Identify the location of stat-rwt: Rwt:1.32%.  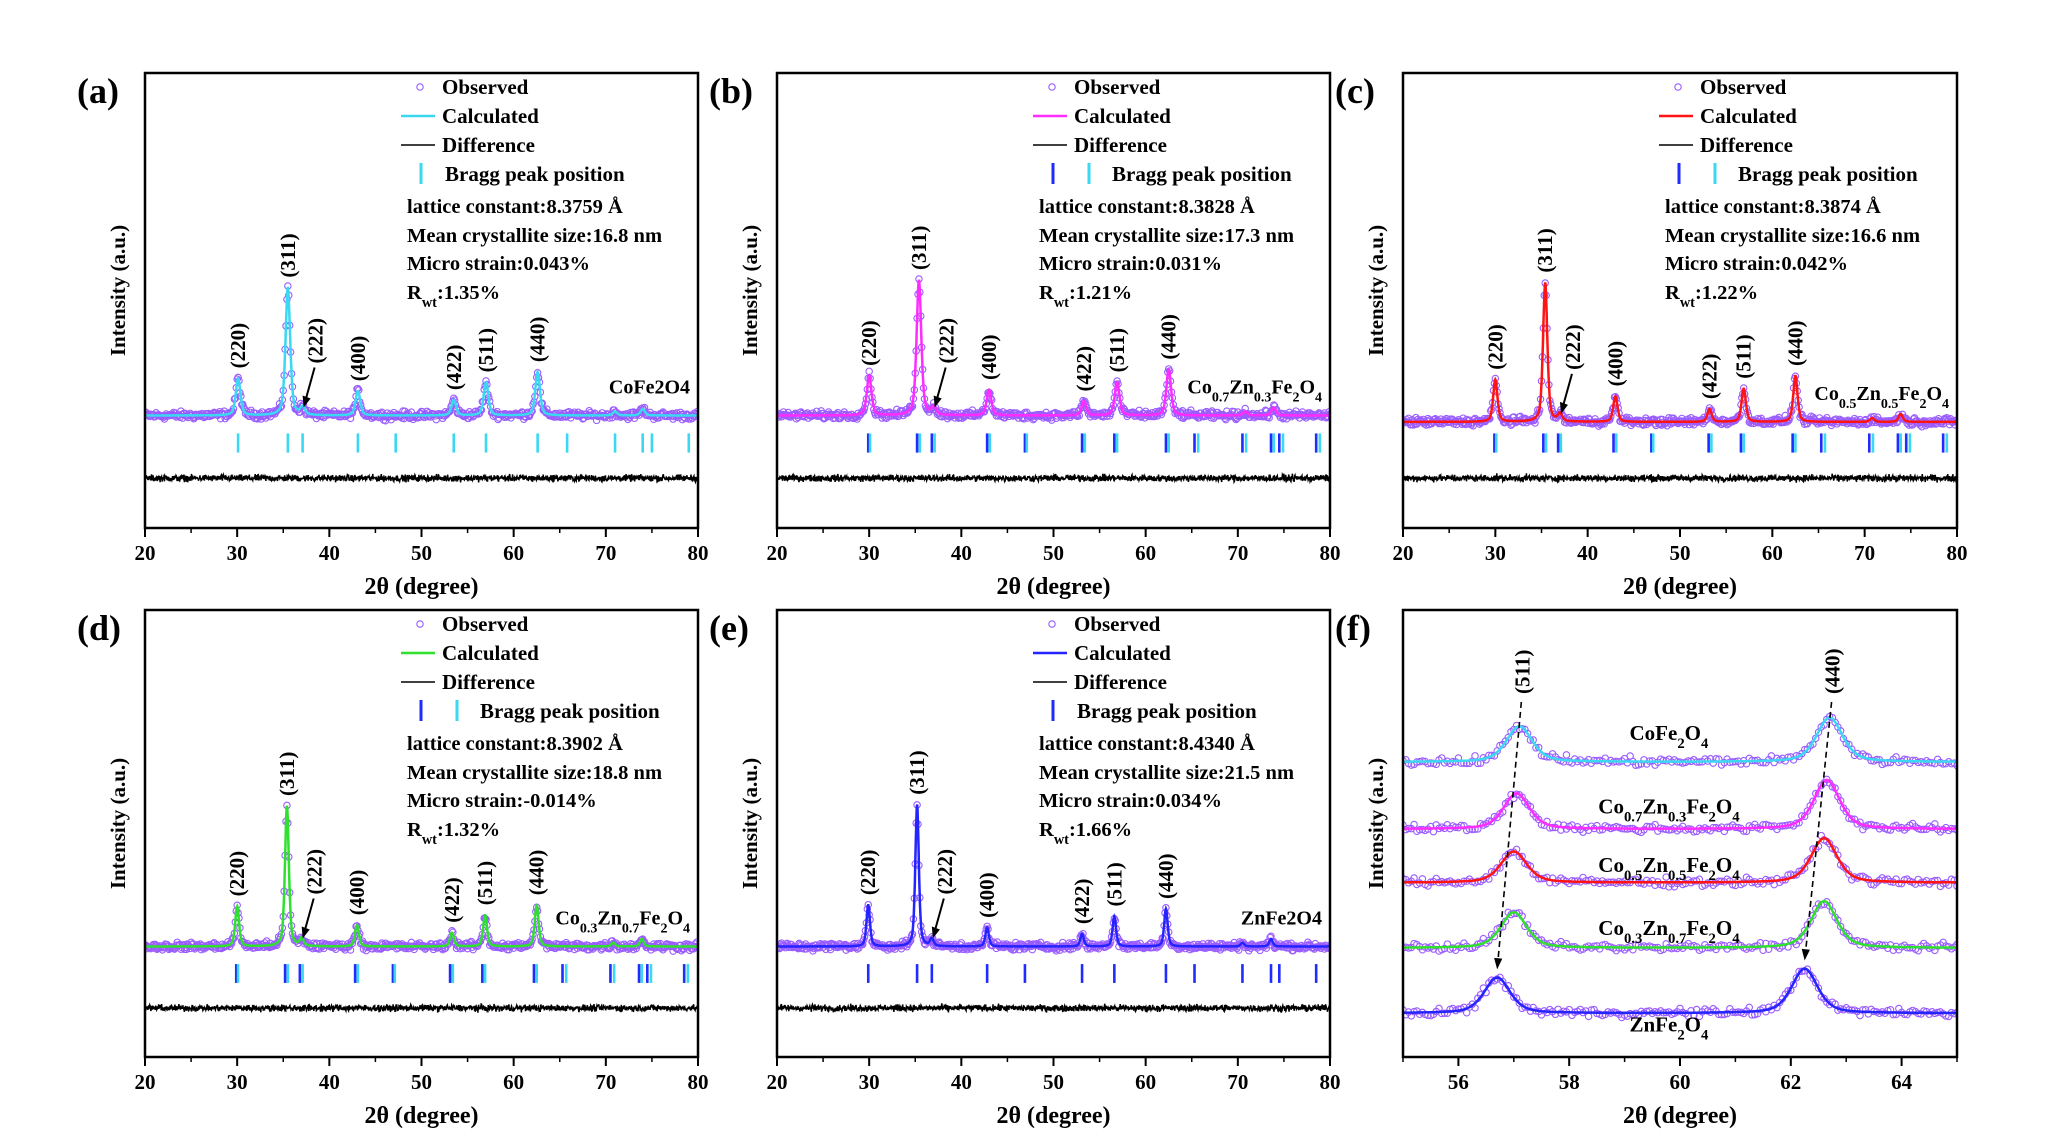
(453, 833).